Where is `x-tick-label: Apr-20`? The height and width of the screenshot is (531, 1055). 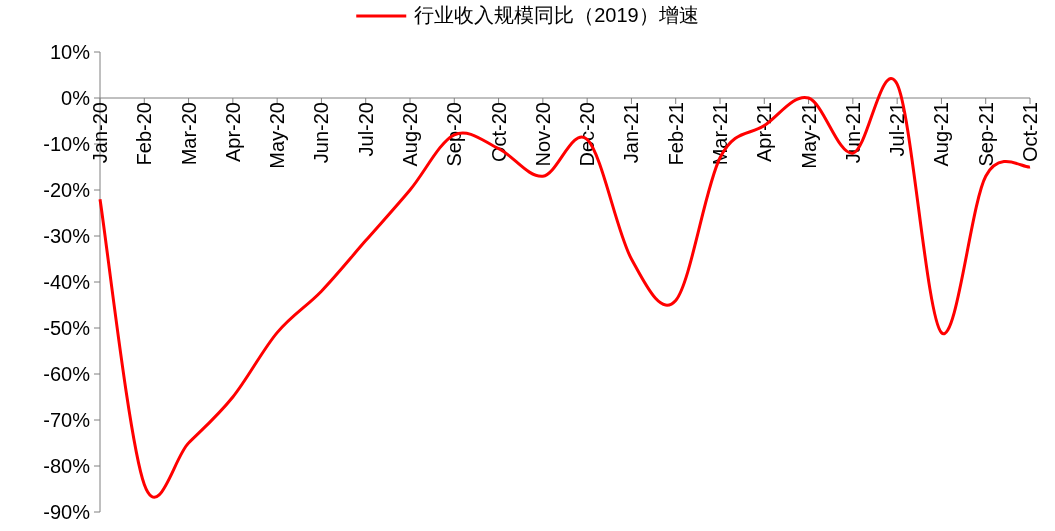
x-tick-label: Apr-20 is located at coordinates (232, 132).